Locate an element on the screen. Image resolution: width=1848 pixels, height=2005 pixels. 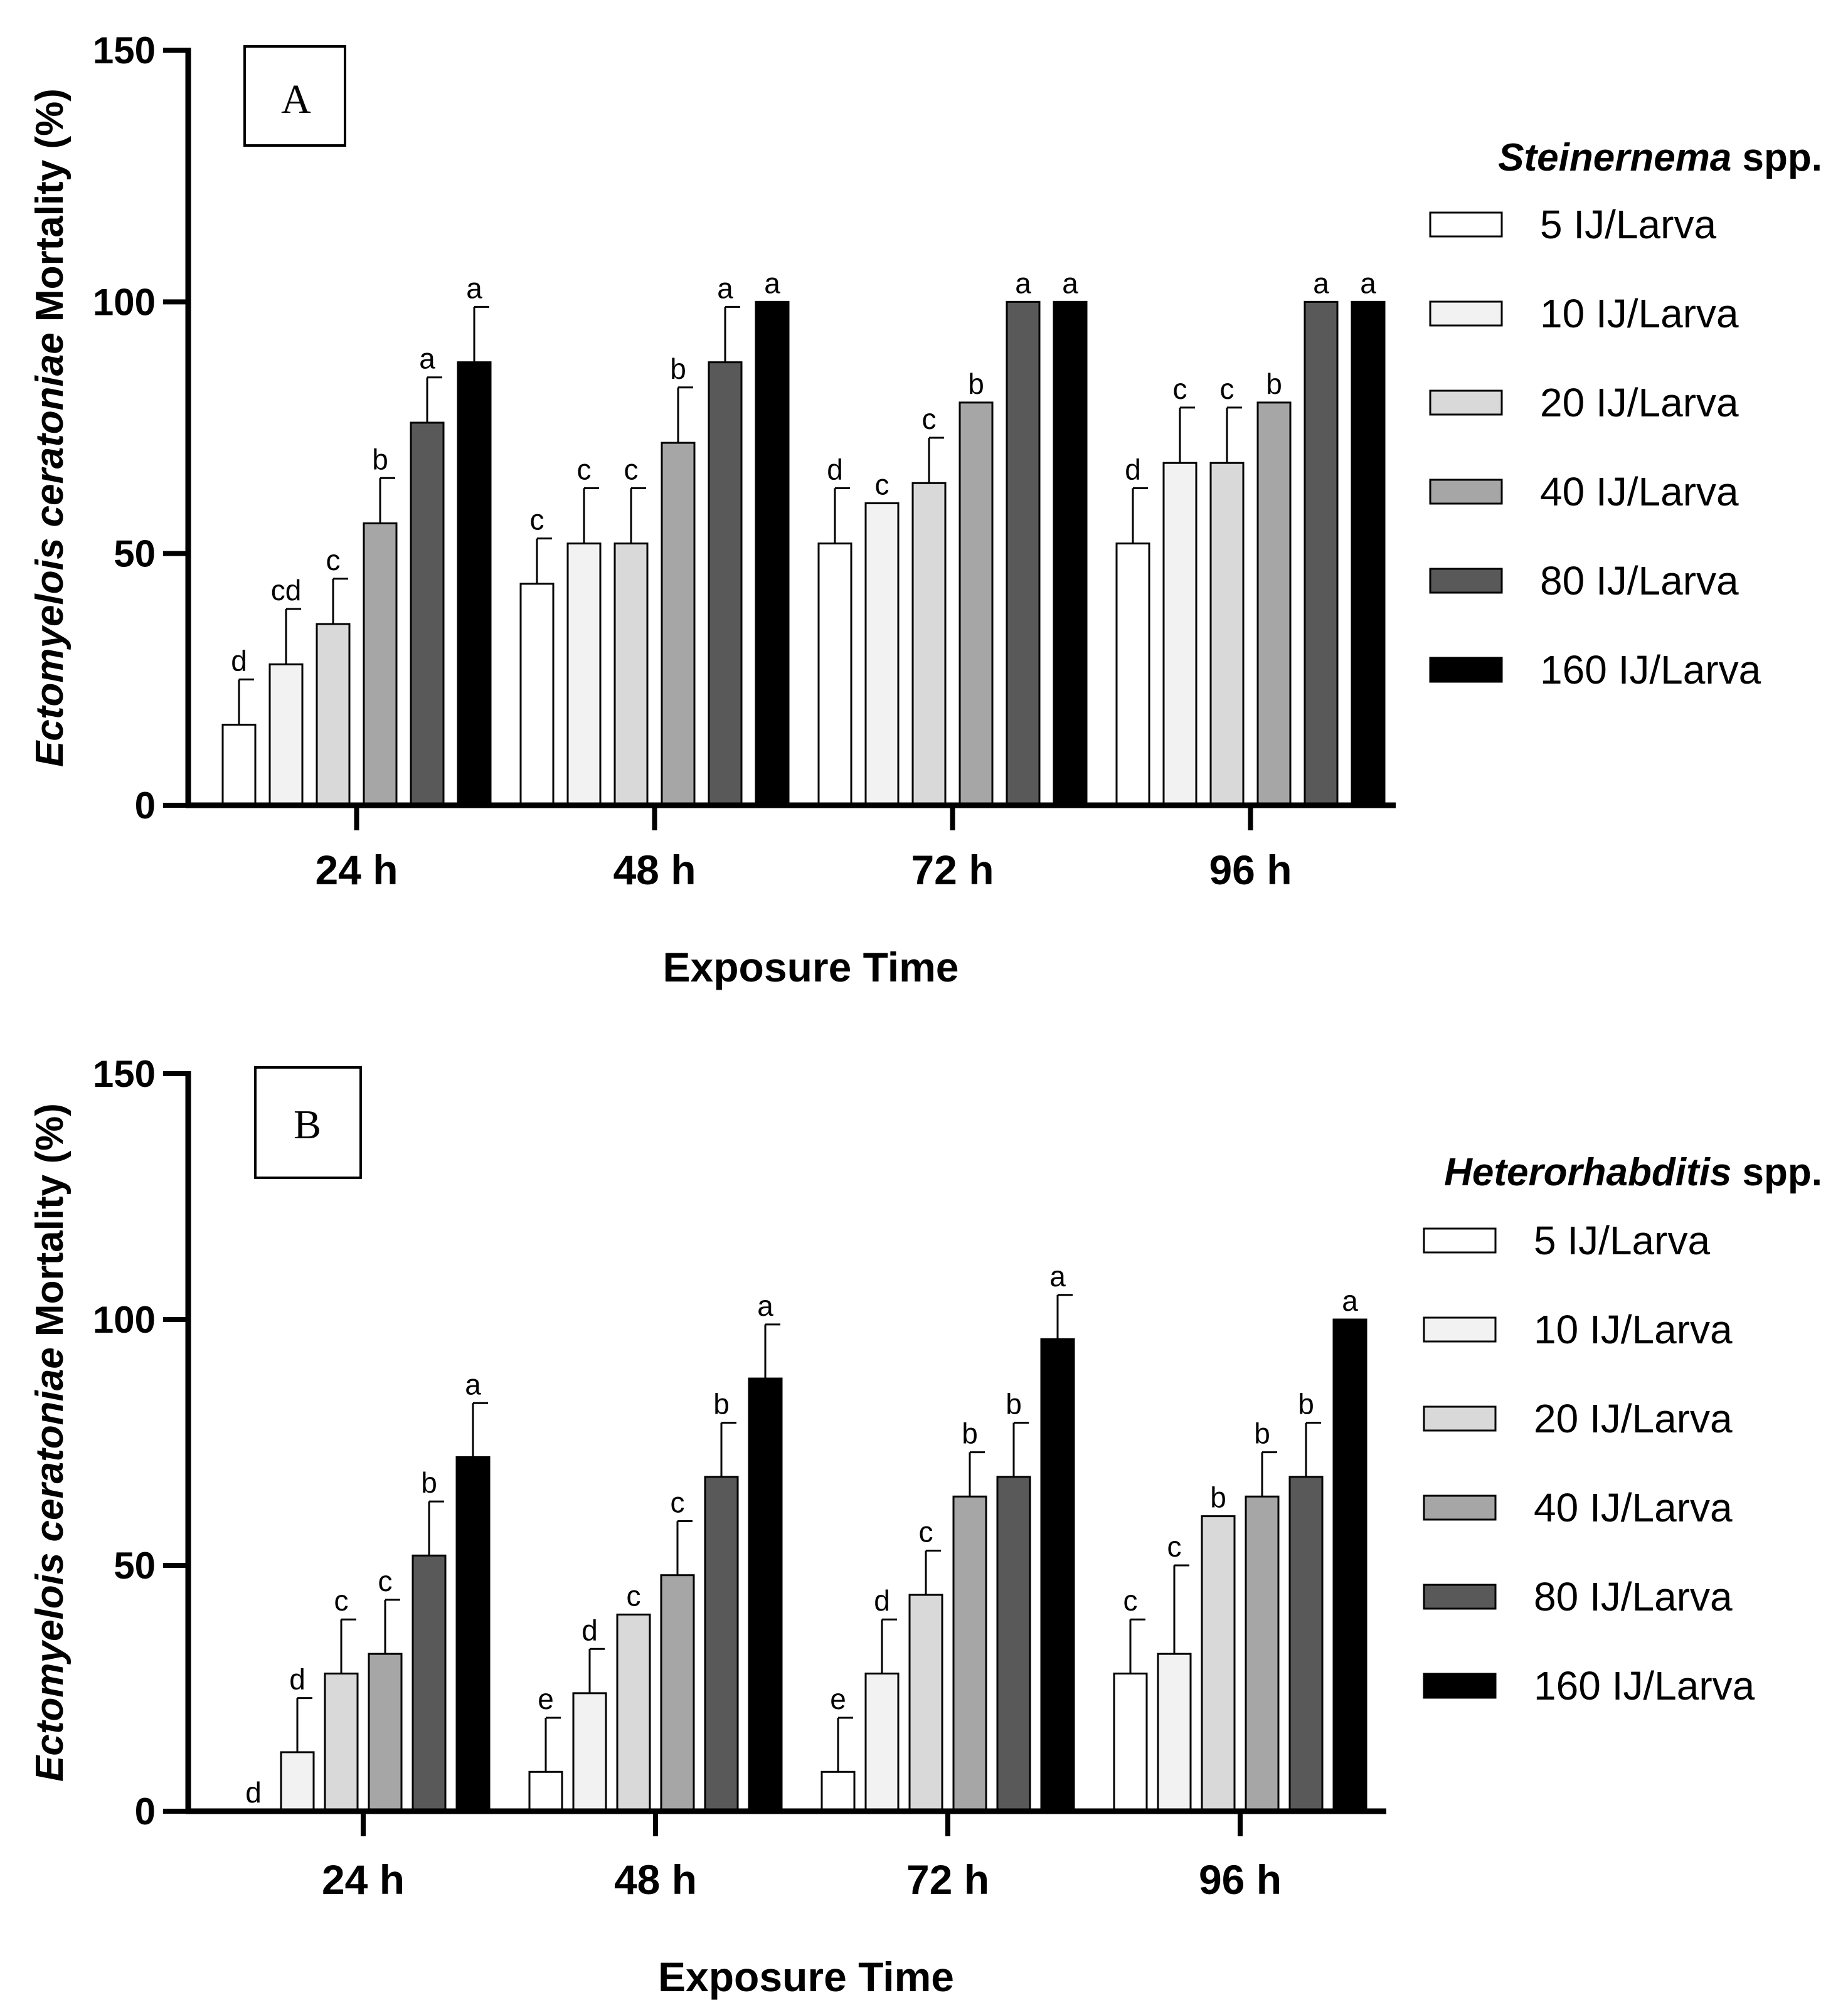
legend-label: 160 IJ/Larva is located at coordinates (1650, 669).